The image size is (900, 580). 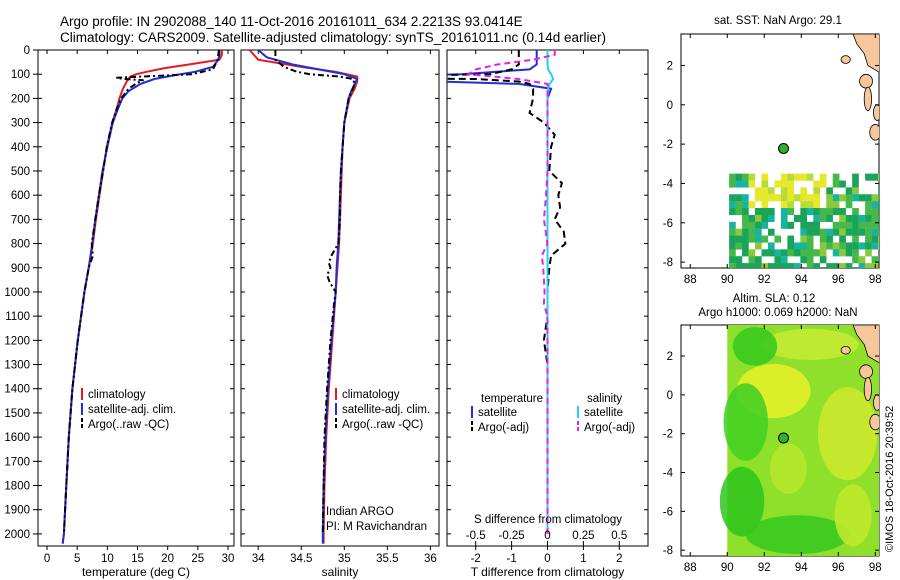 What do you see at coordinates (774, 299) in the screenshot?
I see `sla-map-title1: Altim. SLA: 0.12` at bounding box center [774, 299].